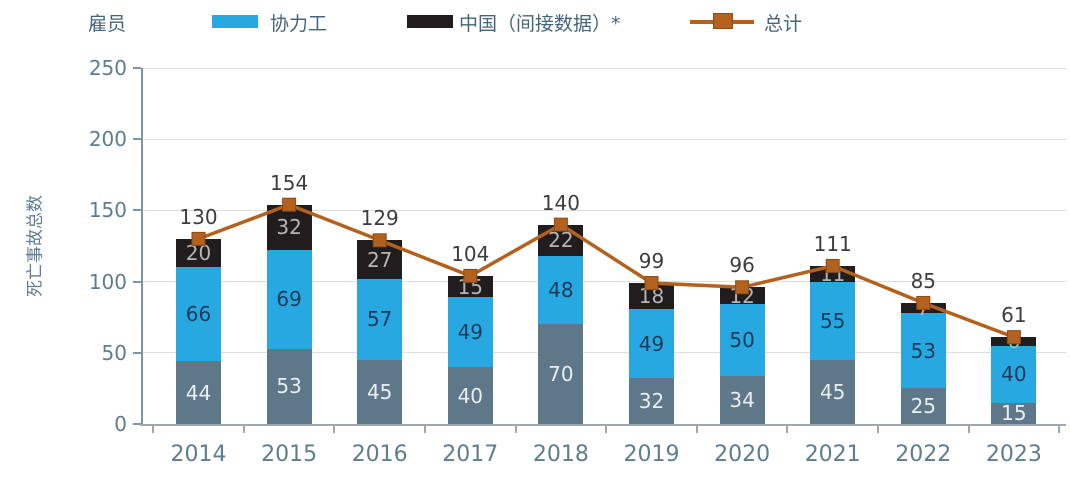 This screenshot has height=488, width=1070. Describe the element at coordinates (1013, 454) in the screenshot. I see `x-axis-label-2023: 2023` at that location.